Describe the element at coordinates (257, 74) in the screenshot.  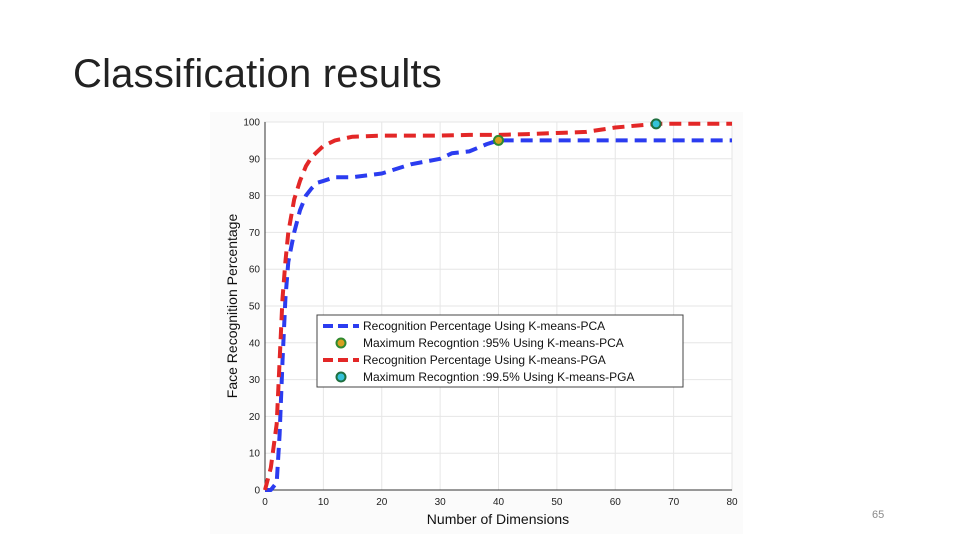
I see `slide-title: Classification results` at that location.